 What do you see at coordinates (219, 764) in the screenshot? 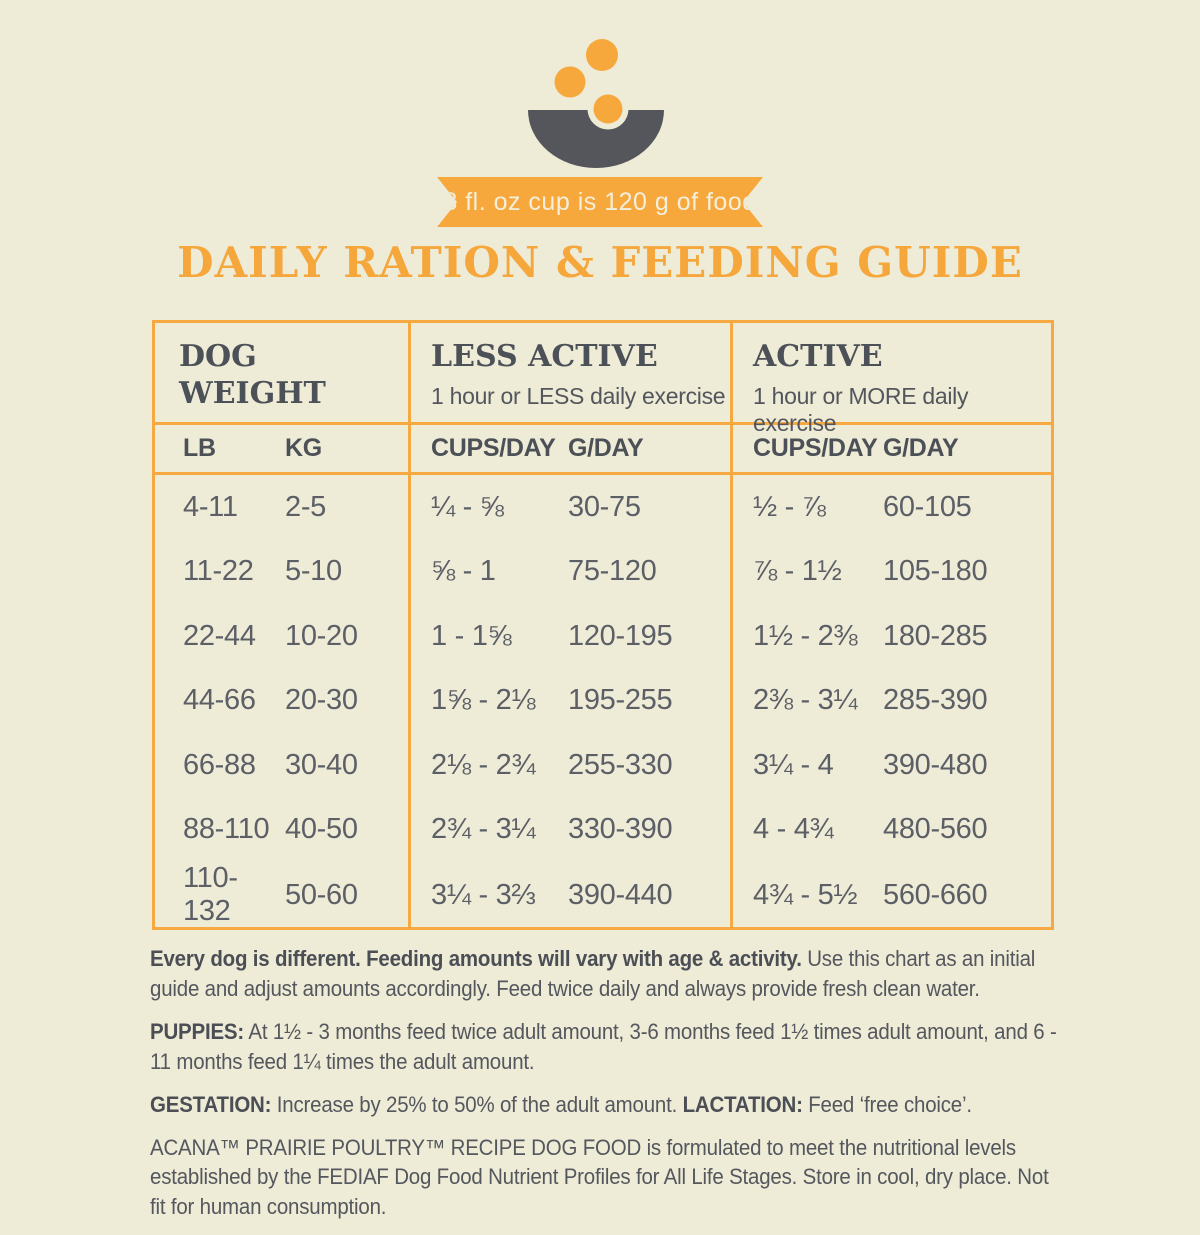
I see `table-cell: 66-88` at bounding box center [219, 764].